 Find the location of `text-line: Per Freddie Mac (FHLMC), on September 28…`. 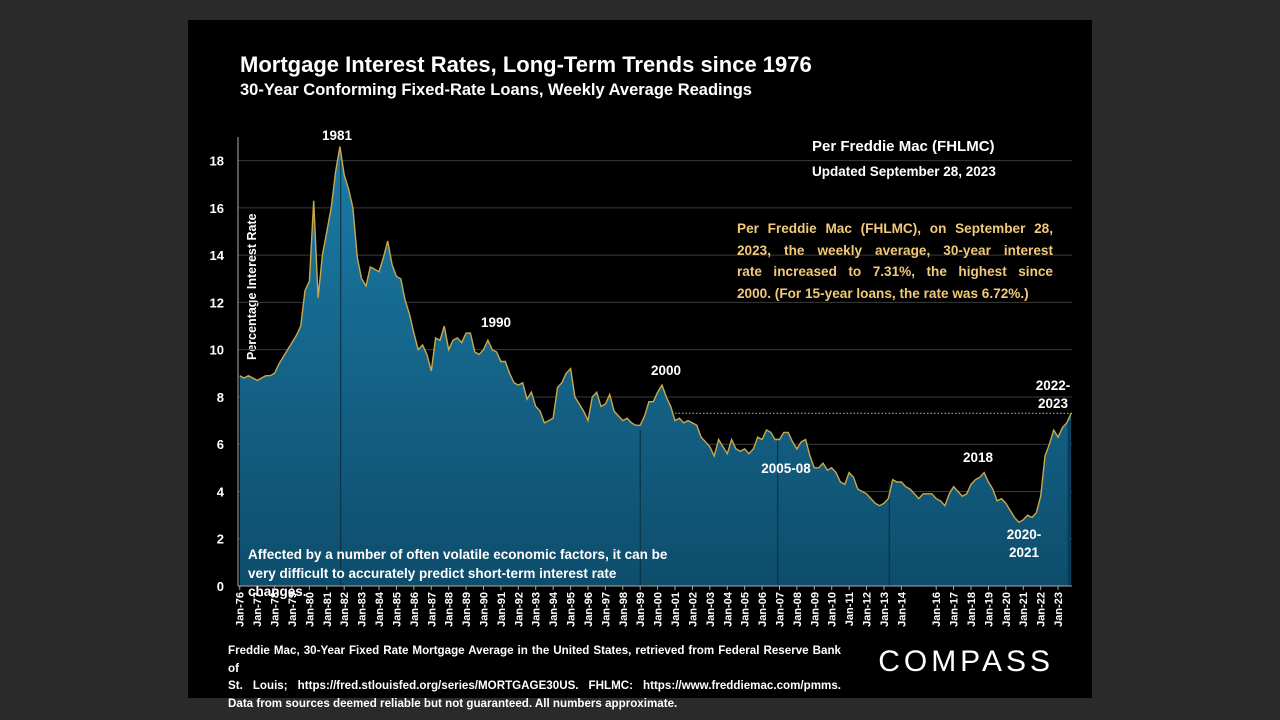

text-line: Per Freddie Mac (FHLMC), on September 28… is located at coordinates (895, 228).